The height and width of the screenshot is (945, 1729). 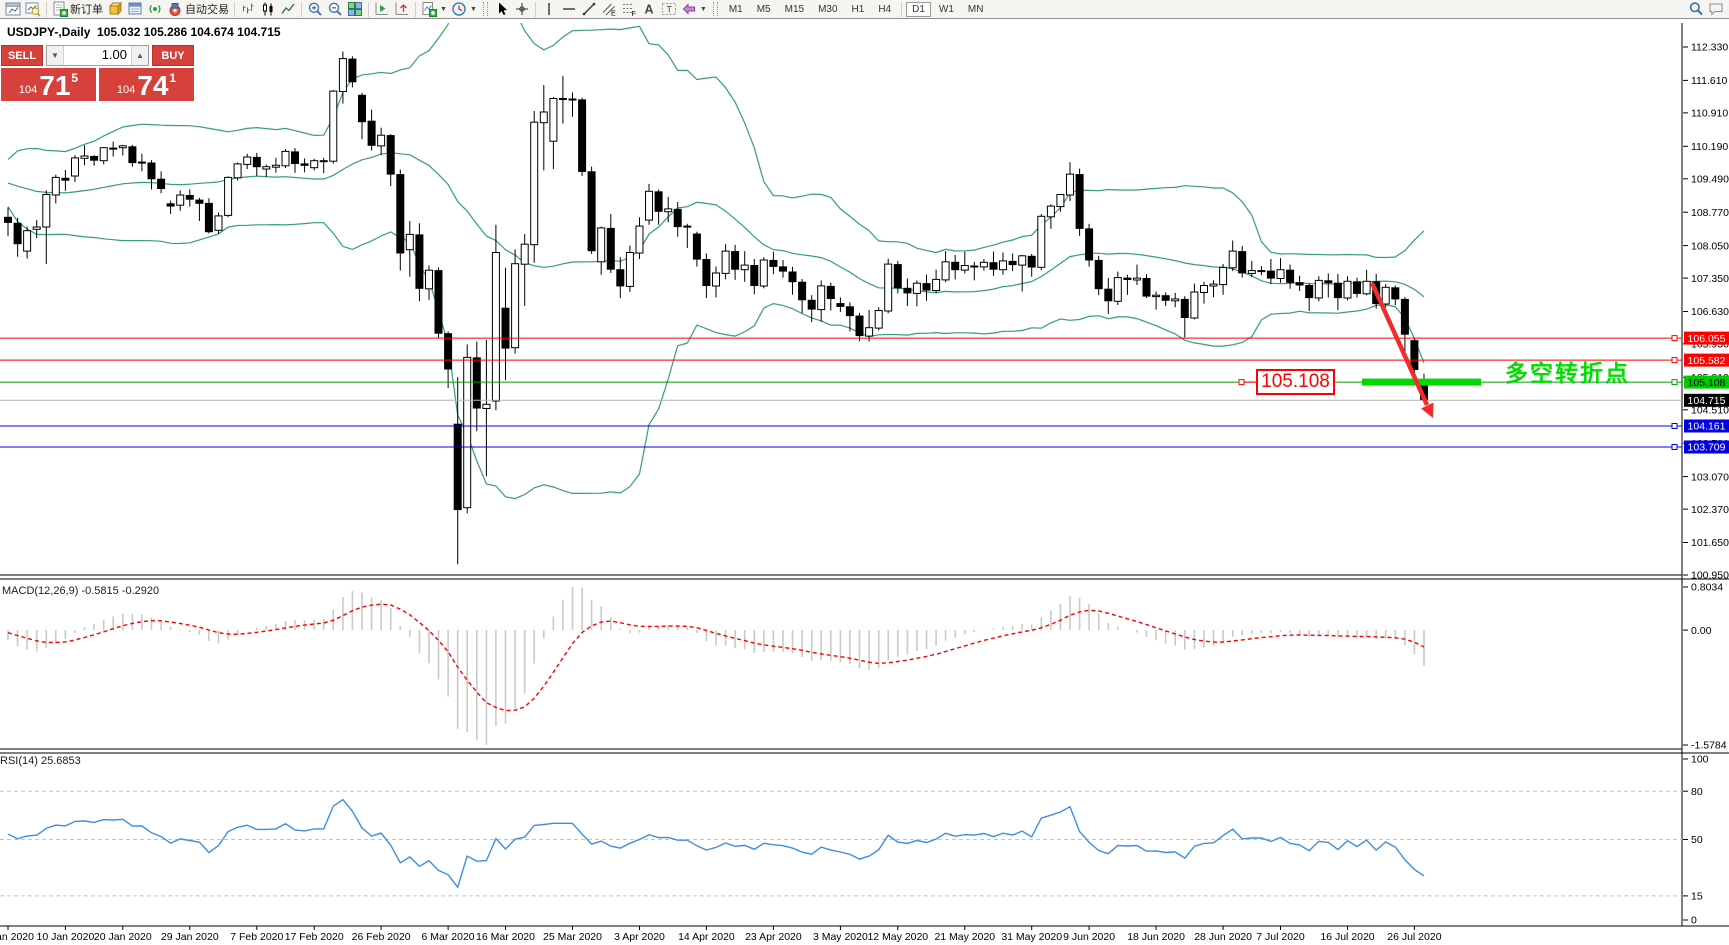 What do you see at coordinates (1701, 631) in the screenshot?
I see `macd-axis-label: 0.00` at bounding box center [1701, 631].